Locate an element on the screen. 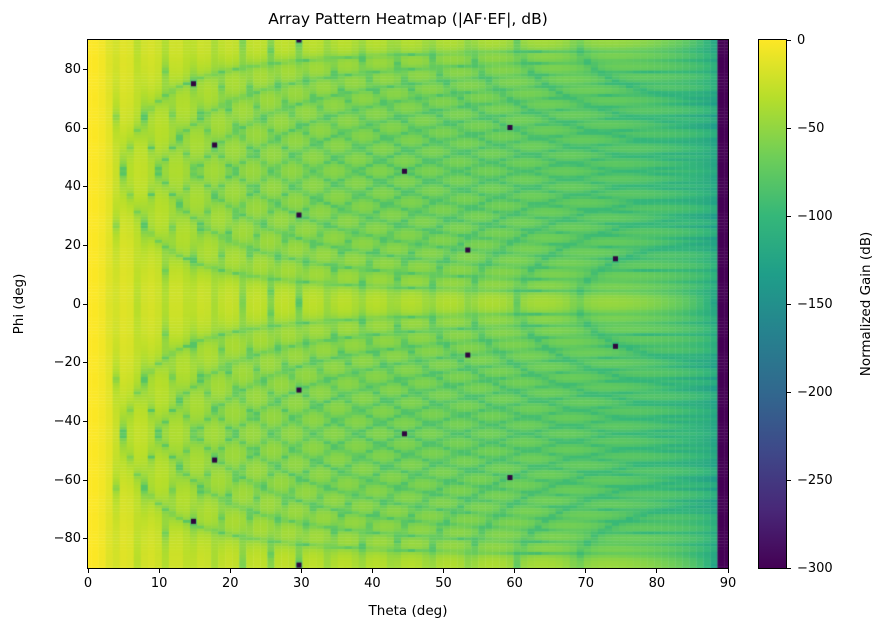 This screenshot has height=637, width=885. x-tick-label: 30 is located at coordinates (301, 583).